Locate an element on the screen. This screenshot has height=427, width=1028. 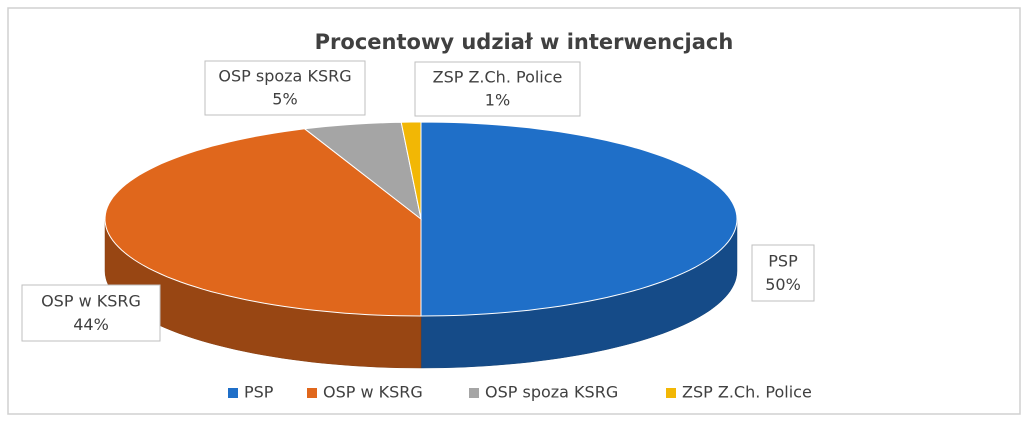
legend-label: OSP w KSRG is located at coordinates (373, 392).